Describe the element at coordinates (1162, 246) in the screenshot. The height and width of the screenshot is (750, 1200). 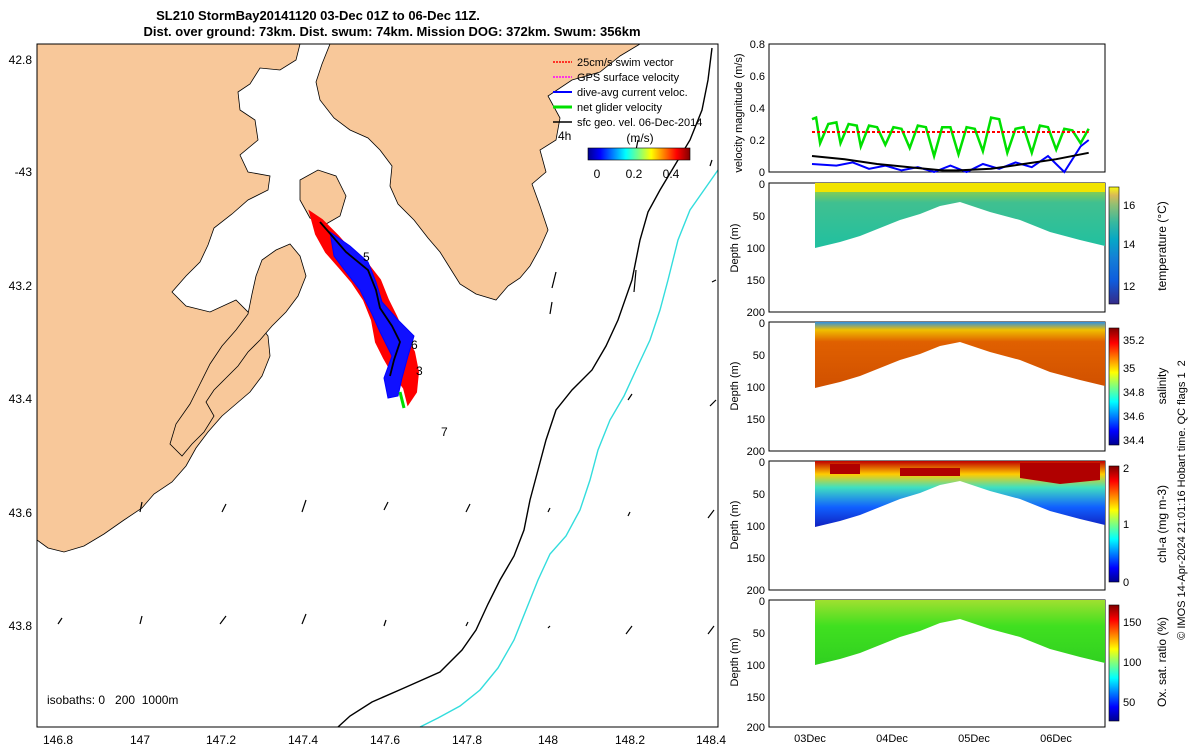
I see `temperature-label: temperature (°C)` at that location.